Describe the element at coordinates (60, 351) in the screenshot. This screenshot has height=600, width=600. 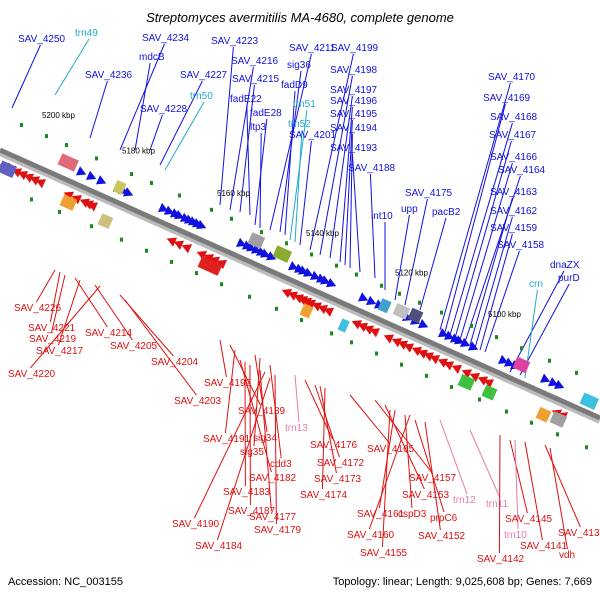
I see `bottom-gene-label: SAV_4217` at that location.